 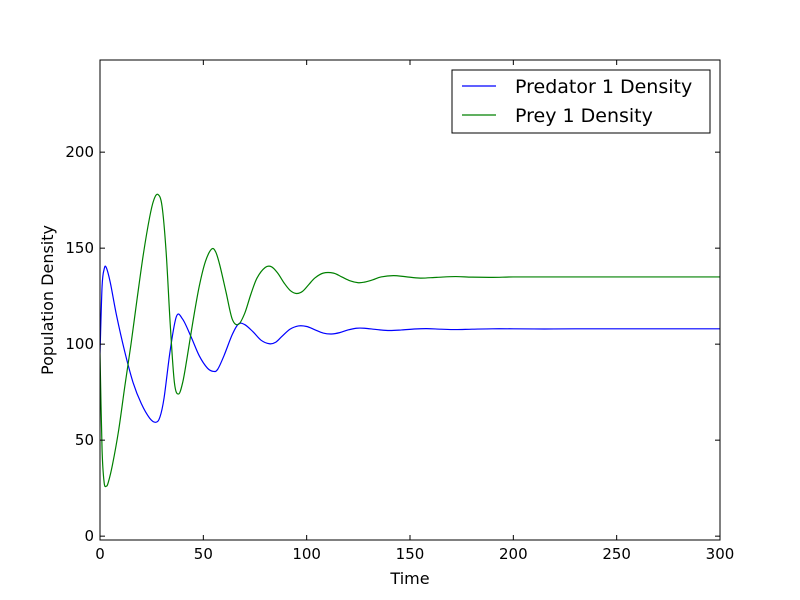 I want to click on legend: Predator 1 Density Prey 1 Density, so click(x=581, y=101).